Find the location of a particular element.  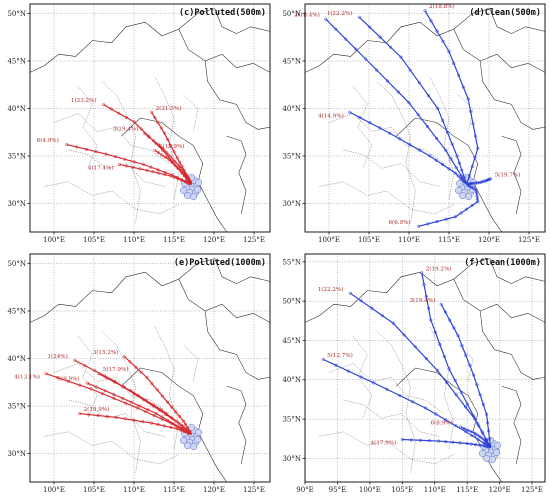

trajectory-label-4: 4(13.1%) is located at coordinates (27, 377).